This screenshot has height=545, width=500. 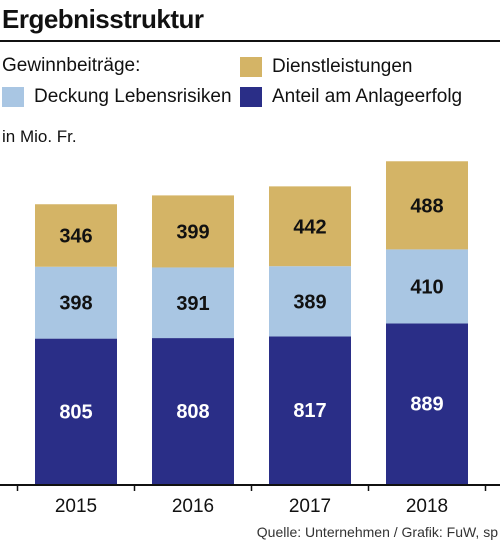 What do you see at coordinates (251, 97) in the screenshot?
I see `legend-swatch-anlageerfolg` at bounding box center [251, 97].